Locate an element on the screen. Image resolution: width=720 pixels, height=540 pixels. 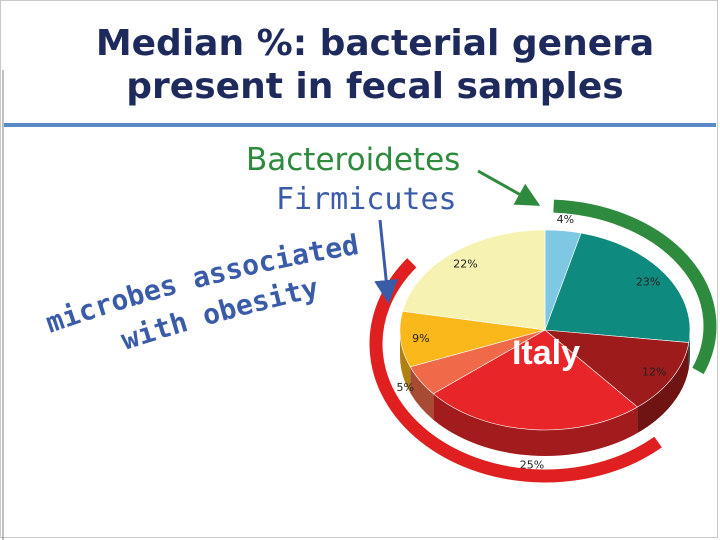
firmicutes-arrow is located at coordinates (386, 261).